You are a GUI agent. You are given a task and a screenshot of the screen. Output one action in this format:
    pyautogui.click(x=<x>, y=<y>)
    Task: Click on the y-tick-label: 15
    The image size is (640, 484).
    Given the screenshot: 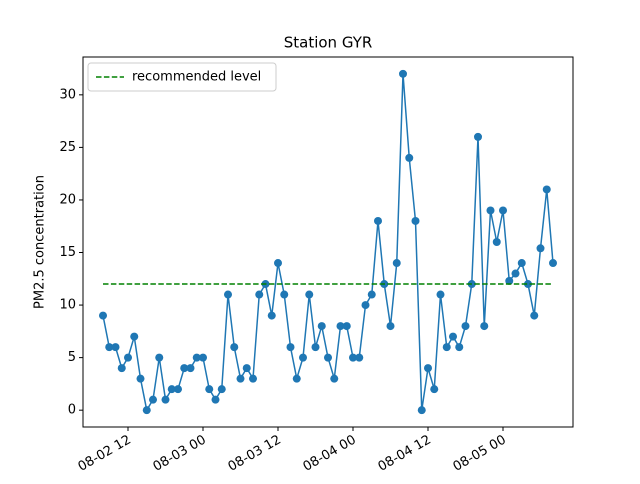 What is the action you would take?
    pyautogui.click(x=67, y=252)
    